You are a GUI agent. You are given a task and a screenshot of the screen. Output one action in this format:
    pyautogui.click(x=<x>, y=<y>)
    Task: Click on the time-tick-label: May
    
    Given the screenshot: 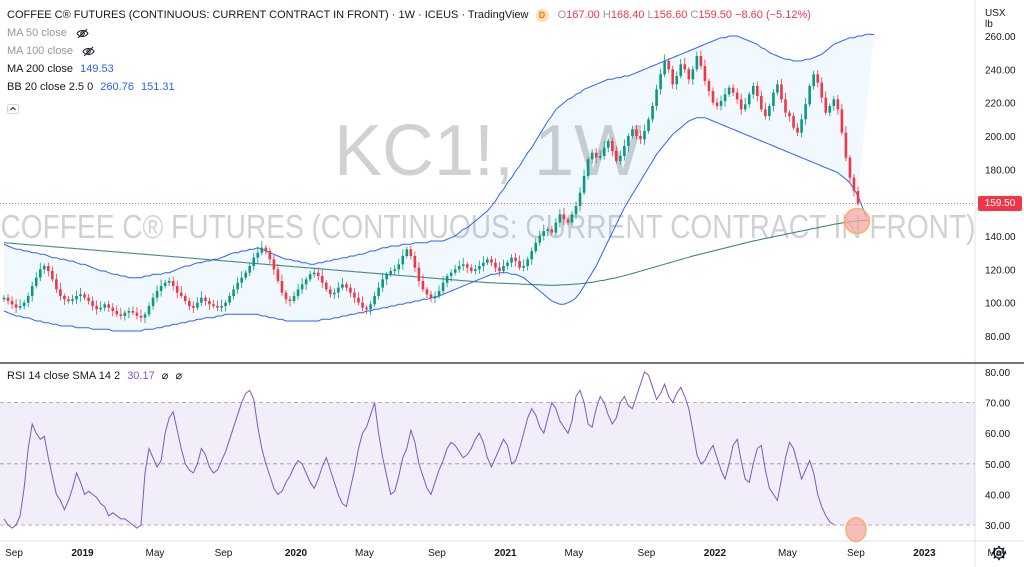 What is the action you would take?
    pyautogui.click(x=155, y=553)
    